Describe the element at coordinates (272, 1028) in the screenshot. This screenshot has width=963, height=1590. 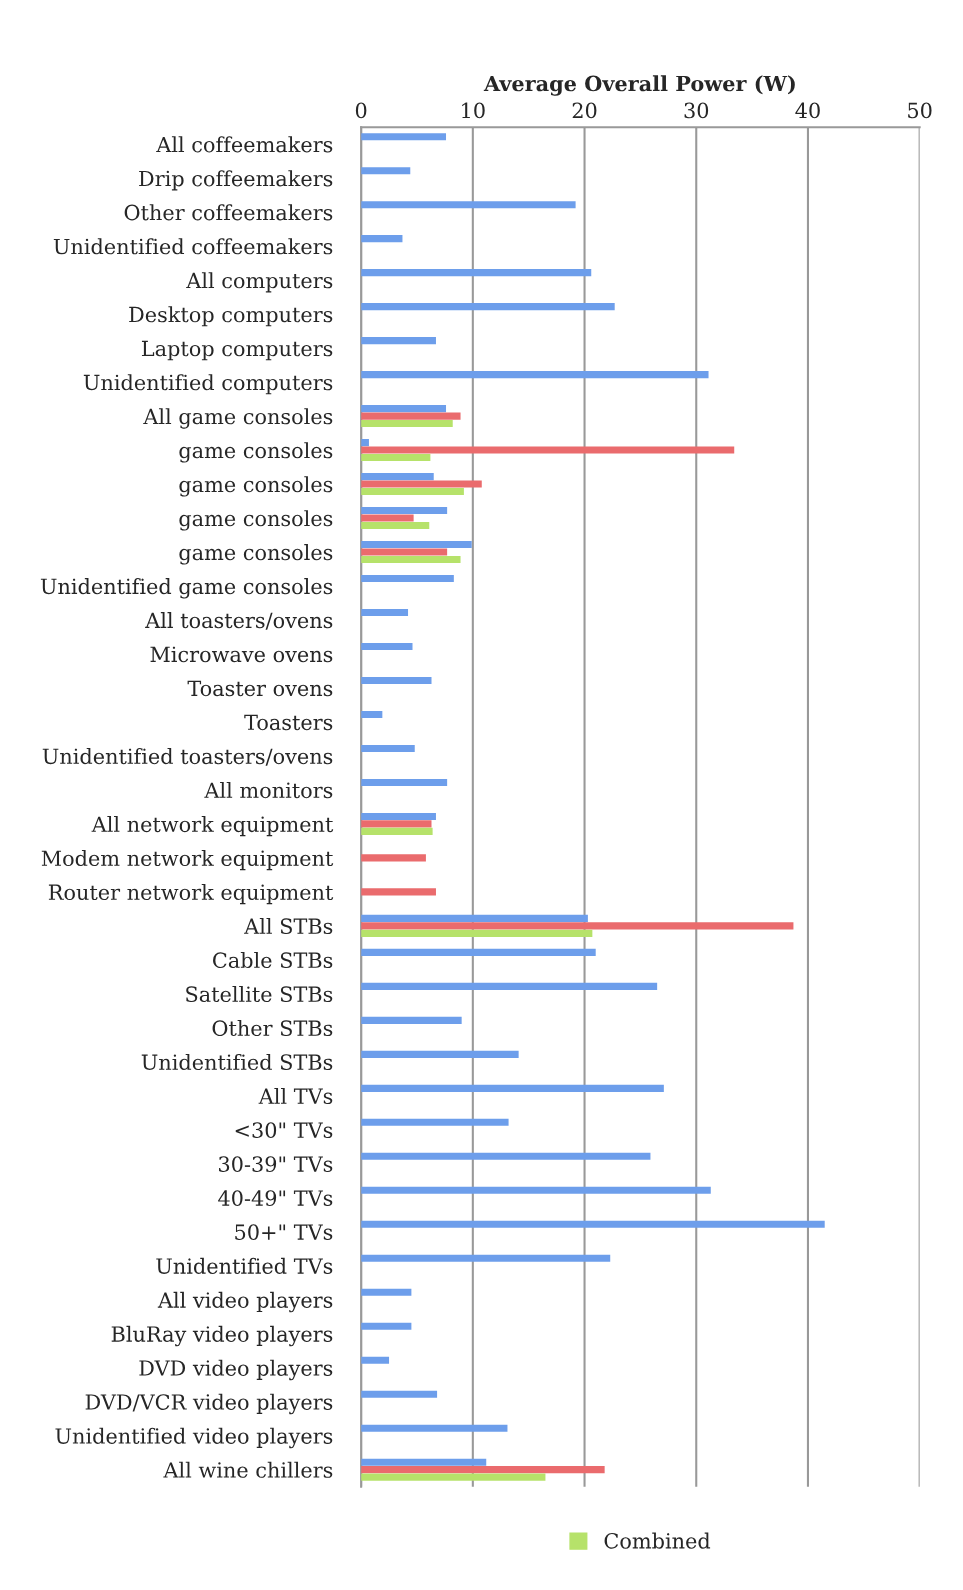
I see `y-tick-label: Other STBs` at that location.